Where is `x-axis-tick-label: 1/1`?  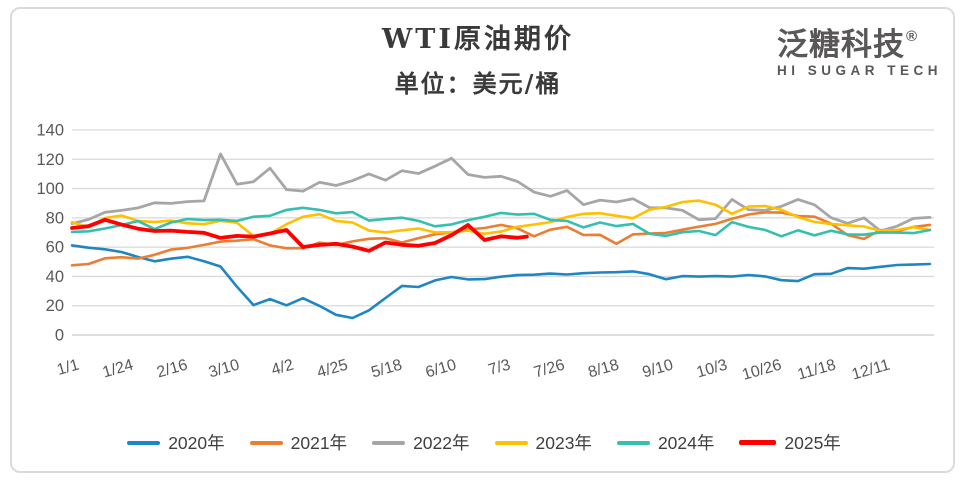 x-axis-tick-label: 1/1 is located at coordinates (68, 367).